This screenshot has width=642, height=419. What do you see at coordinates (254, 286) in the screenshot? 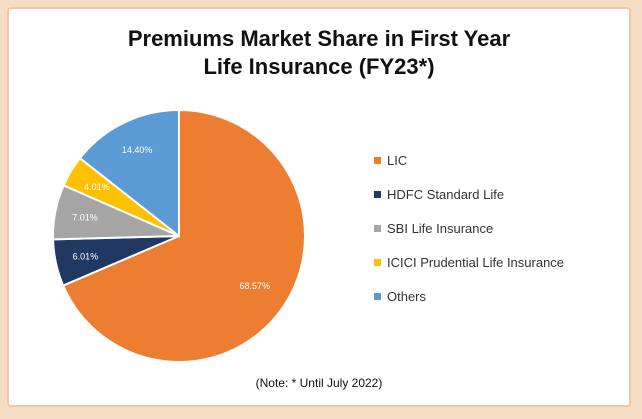
I see `pie-data-label: 68.57%` at bounding box center [254, 286].